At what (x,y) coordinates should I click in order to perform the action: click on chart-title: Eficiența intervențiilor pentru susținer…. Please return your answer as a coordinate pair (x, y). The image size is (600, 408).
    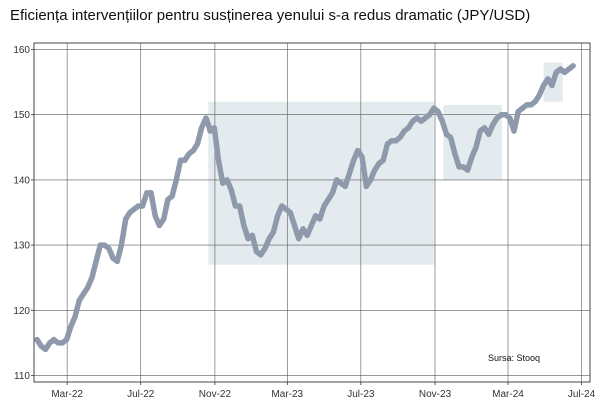
    Looking at the image, I should click on (270, 15).